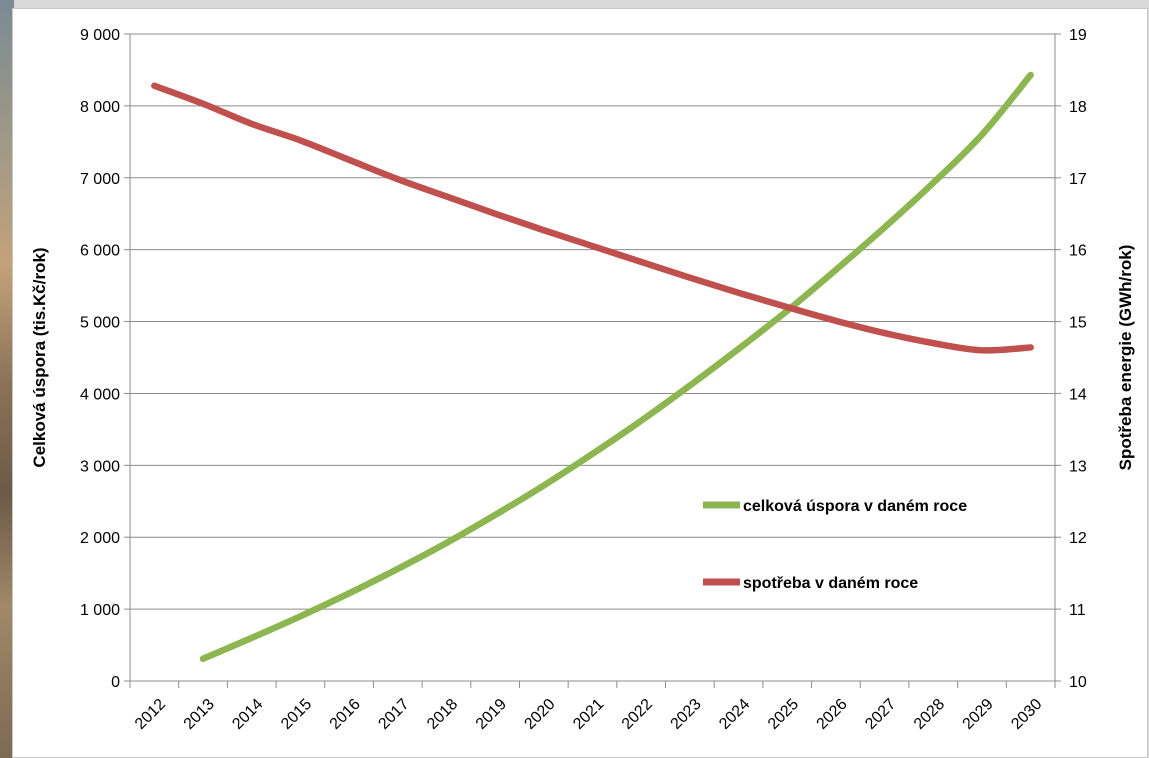  Describe the element at coordinates (247, 714) in the screenshot. I see `x-tick-label: 2014` at that location.